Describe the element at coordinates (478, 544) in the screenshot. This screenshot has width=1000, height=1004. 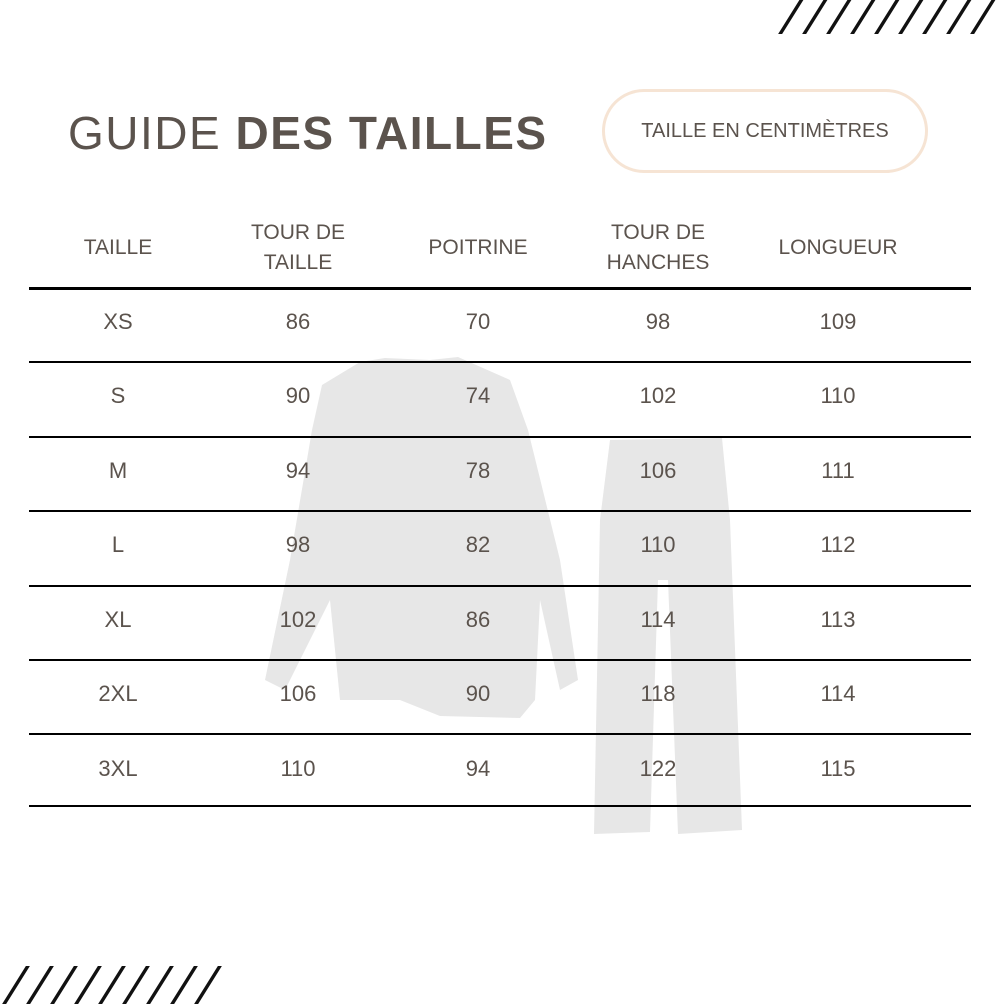
I see `table-cell: 82` at that location.